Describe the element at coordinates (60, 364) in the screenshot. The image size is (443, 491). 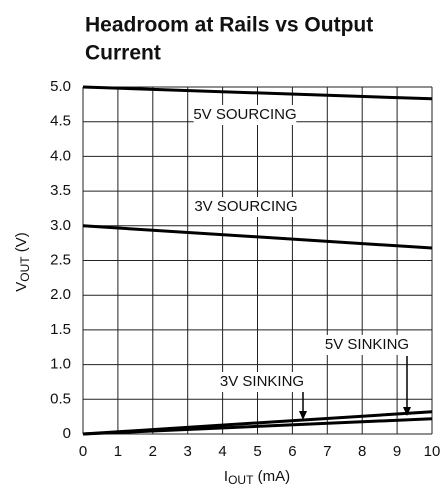
I see `y-tick-label: 1.0` at that location.